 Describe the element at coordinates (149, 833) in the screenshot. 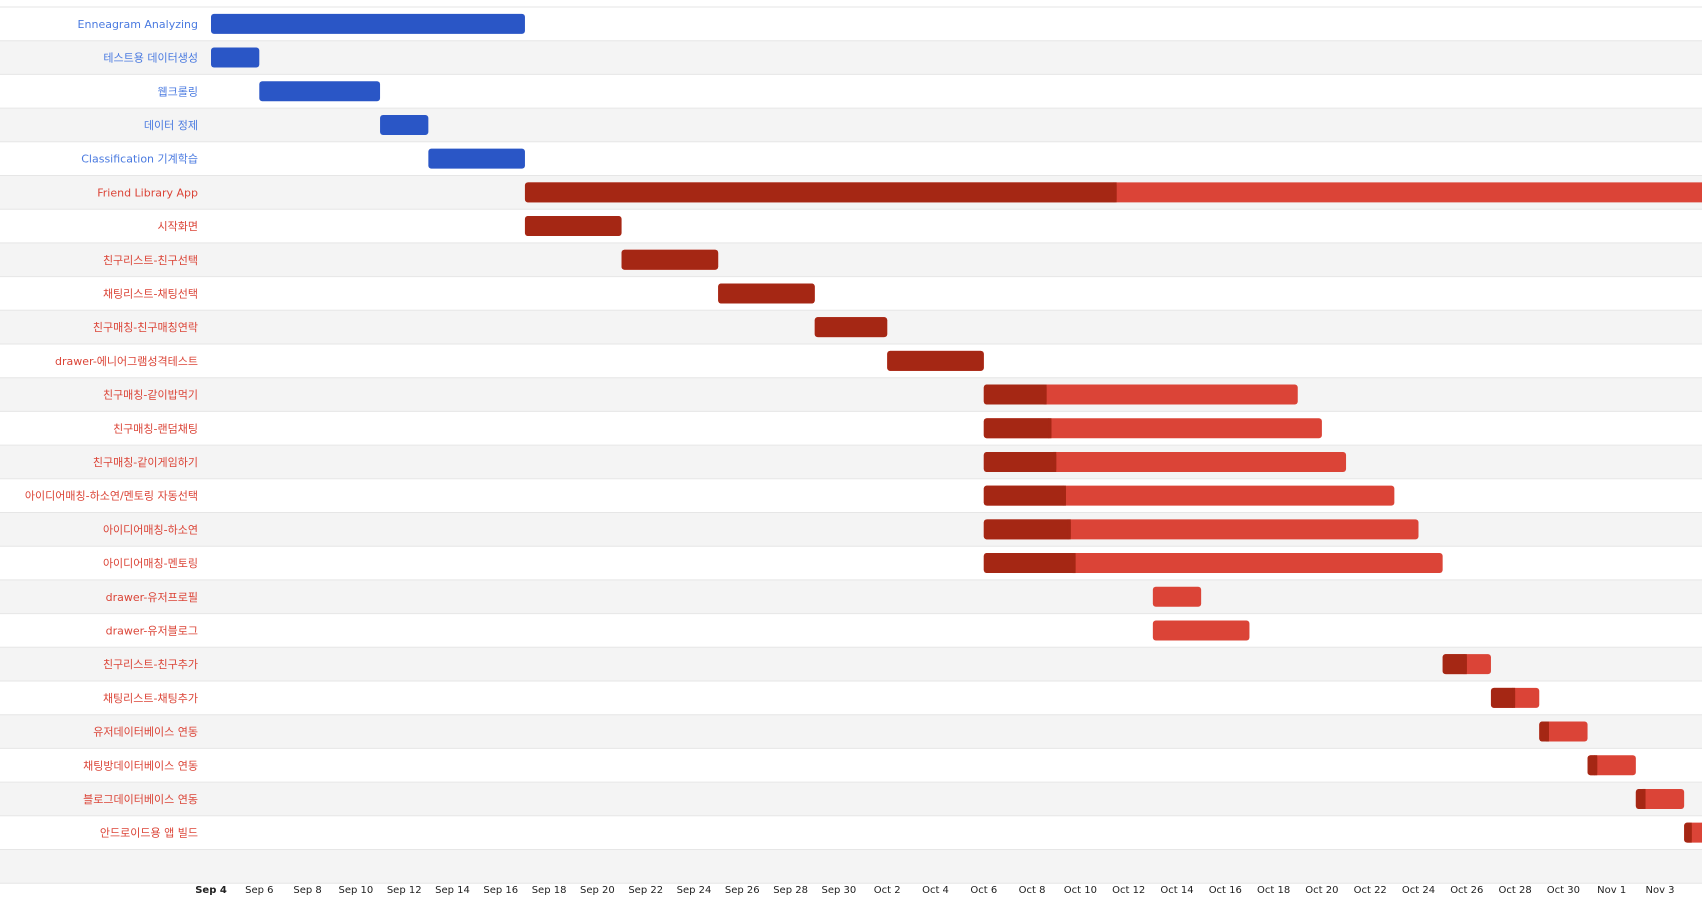

I see `task-label: 안드로이드용 앱 빌드` at that location.